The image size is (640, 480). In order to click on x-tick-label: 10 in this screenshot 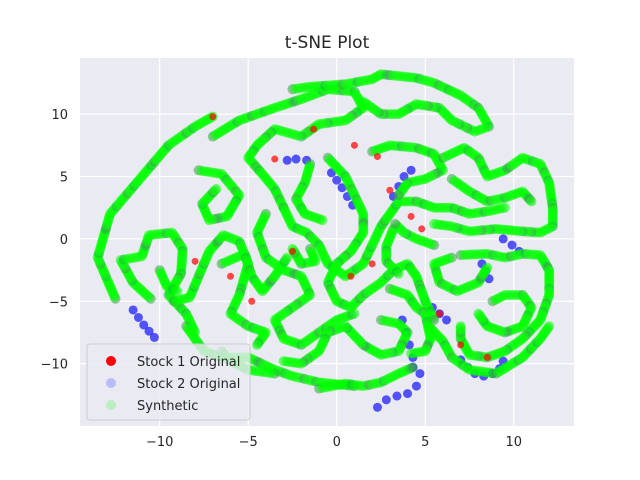, I will do `click(514, 442)`.